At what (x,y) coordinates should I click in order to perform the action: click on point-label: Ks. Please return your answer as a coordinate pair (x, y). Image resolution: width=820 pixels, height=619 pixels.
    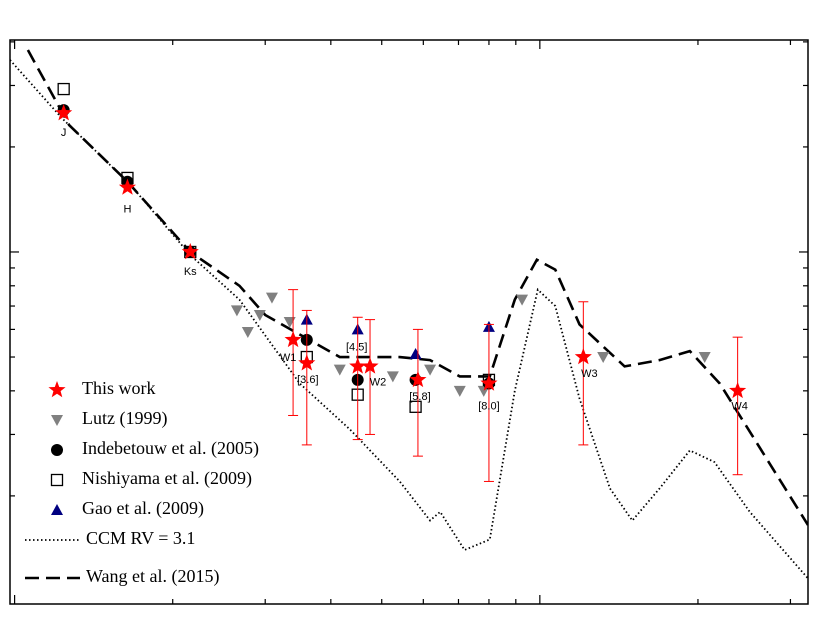
    Looking at the image, I should click on (190, 272).